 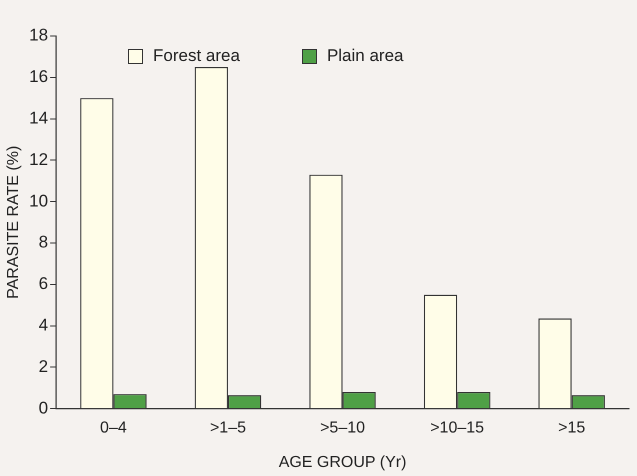 I want to click on legend-label: Plain area, so click(x=365, y=56).